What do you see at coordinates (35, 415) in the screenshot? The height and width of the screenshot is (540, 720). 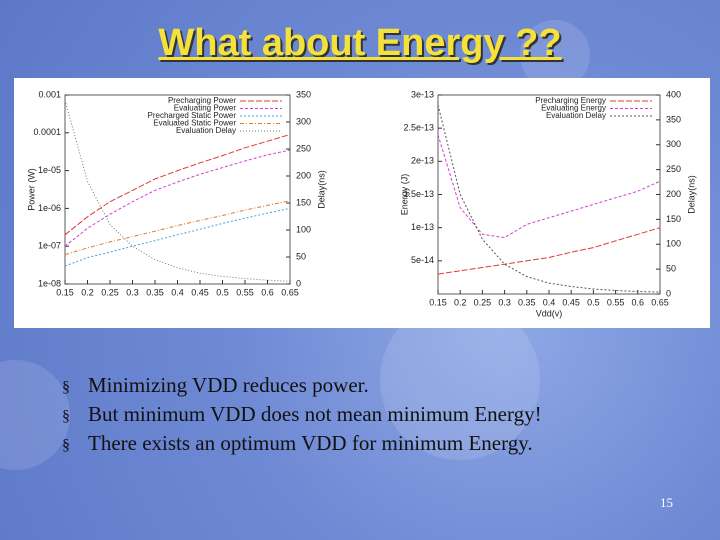 I see `bubble` at bounding box center [35, 415].